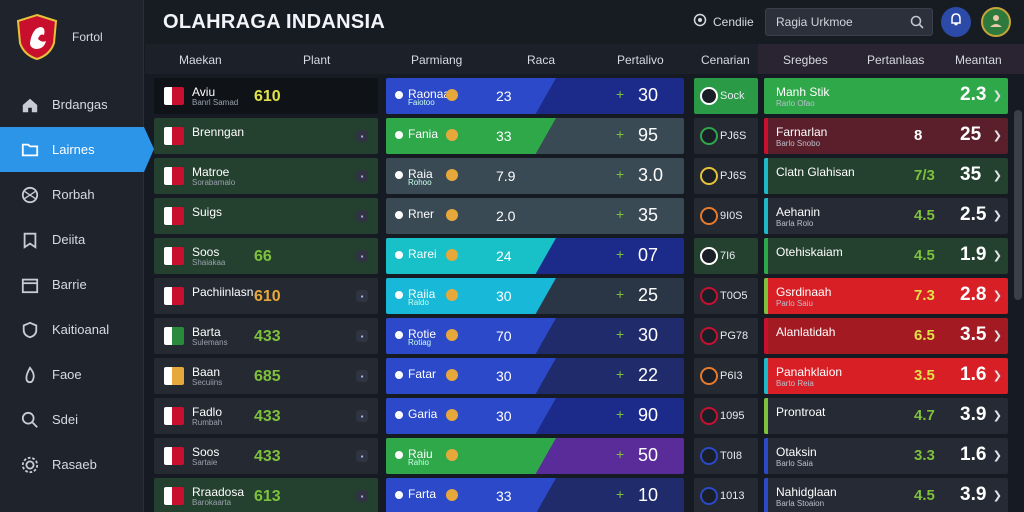 The height and width of the screenshot is (512, 1024). I want to click on code-row: 9I0S, so click(726, 216).